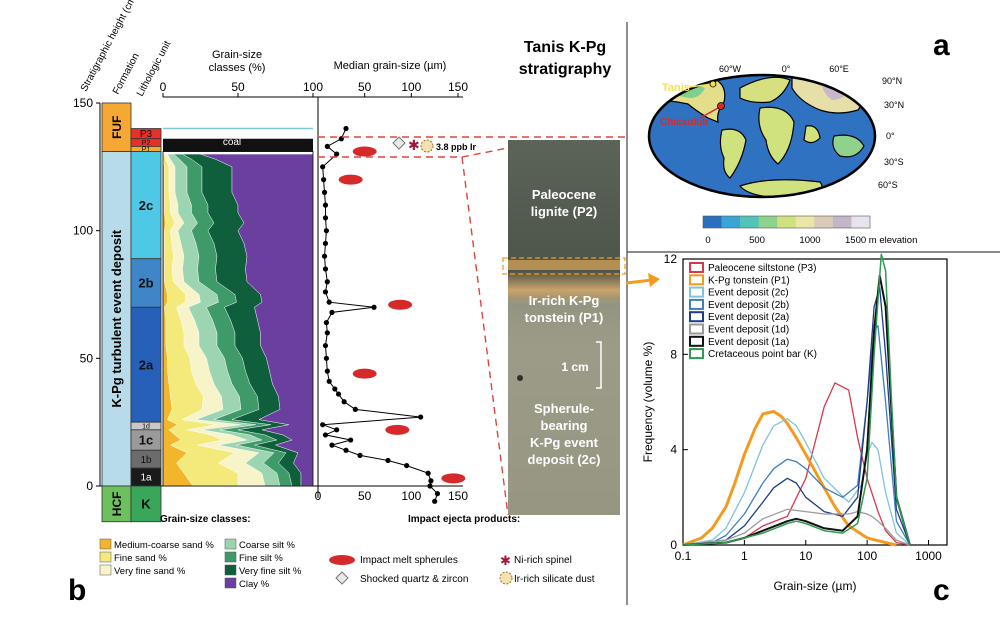  Describe the element at coordinates (83, 231) in the screenshot. I see `height-tick-label: 100` at that location.